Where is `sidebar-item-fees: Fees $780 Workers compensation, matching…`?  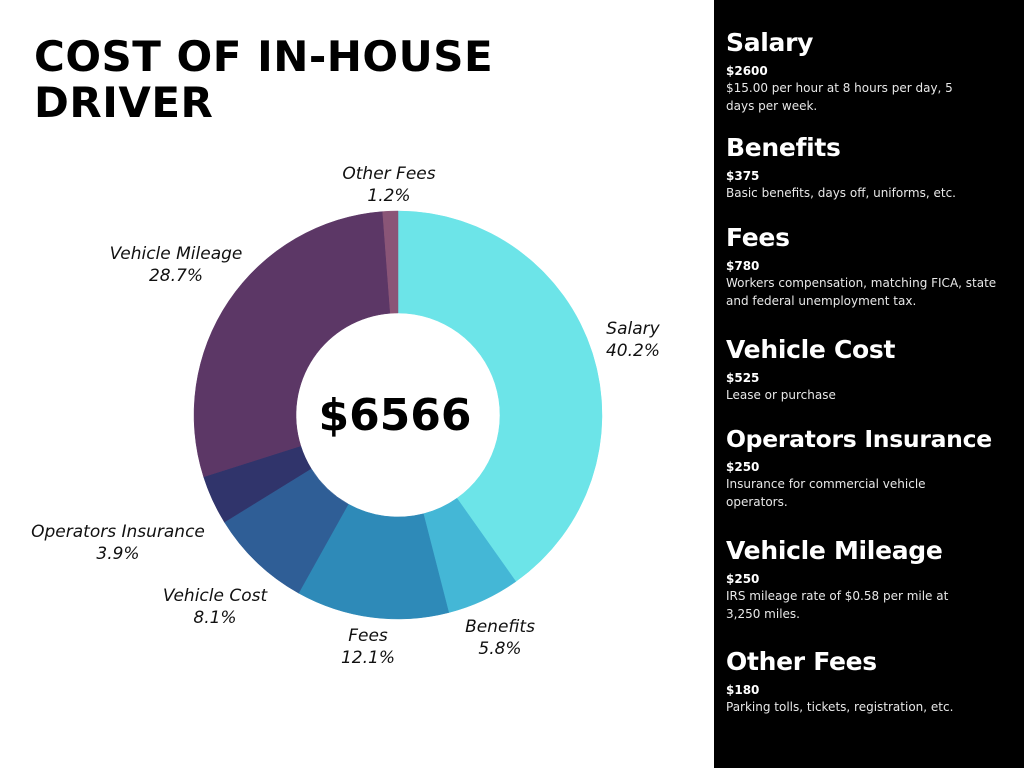 sidebar-item-fees: Fees $780 Workers compensation, matching… is located at coordinates (872, 266).